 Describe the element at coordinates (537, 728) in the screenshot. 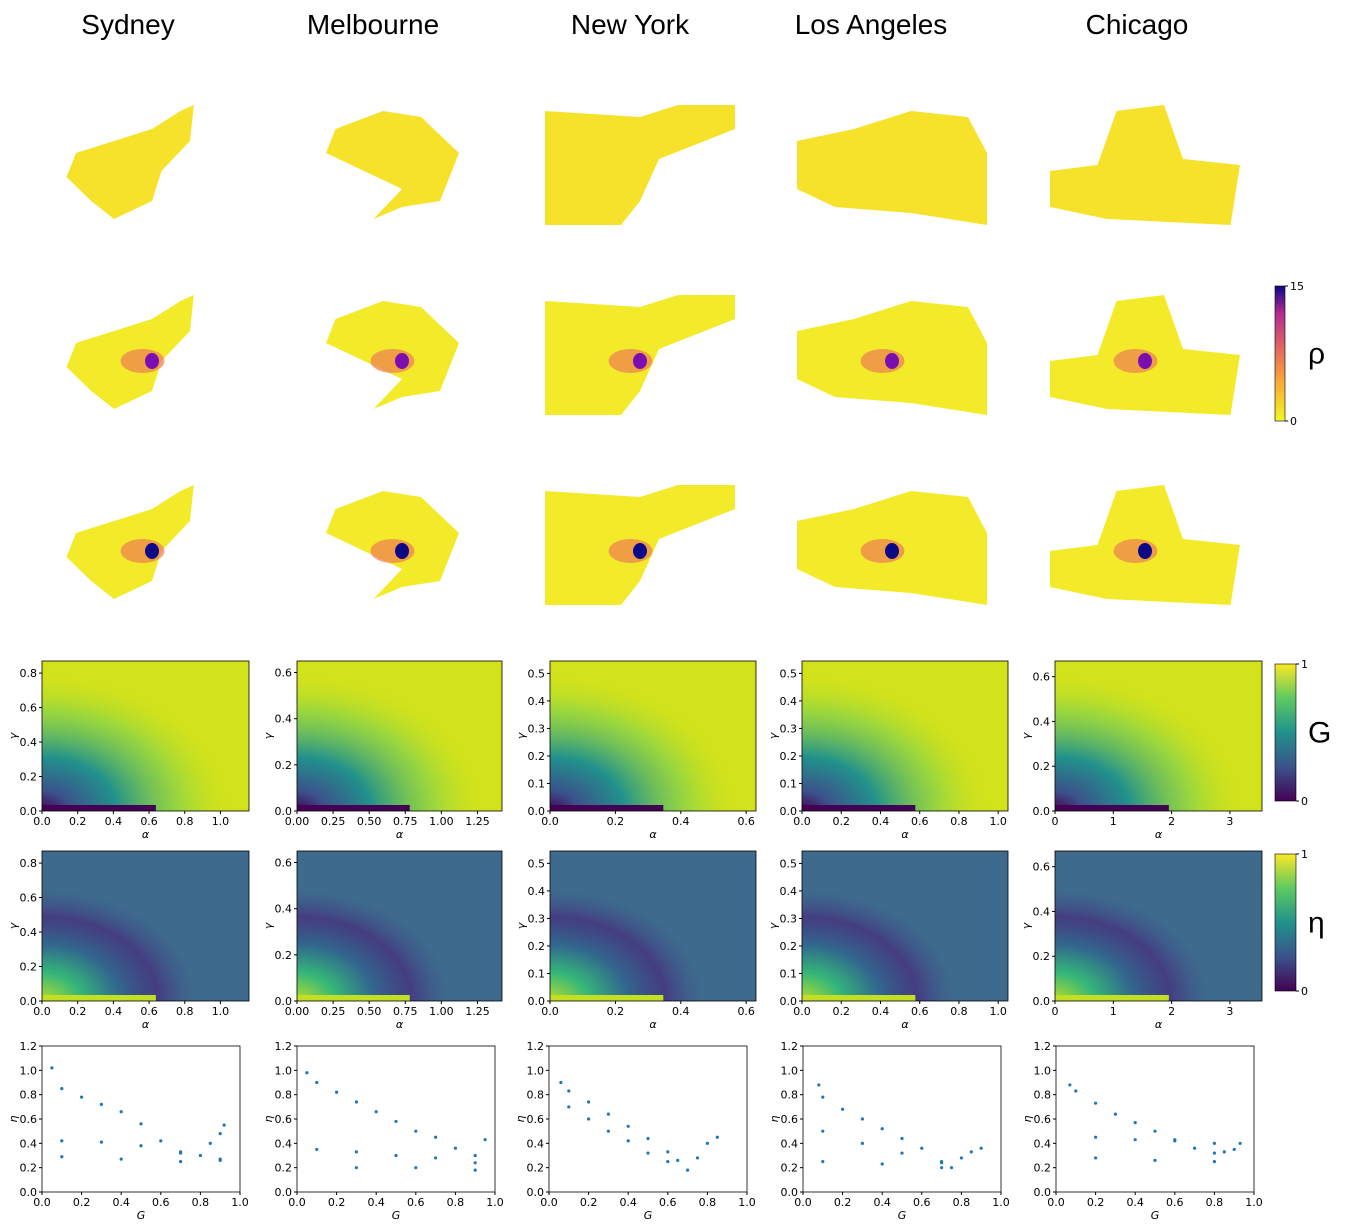

I see `y-tick-label: 0.3` at that location.